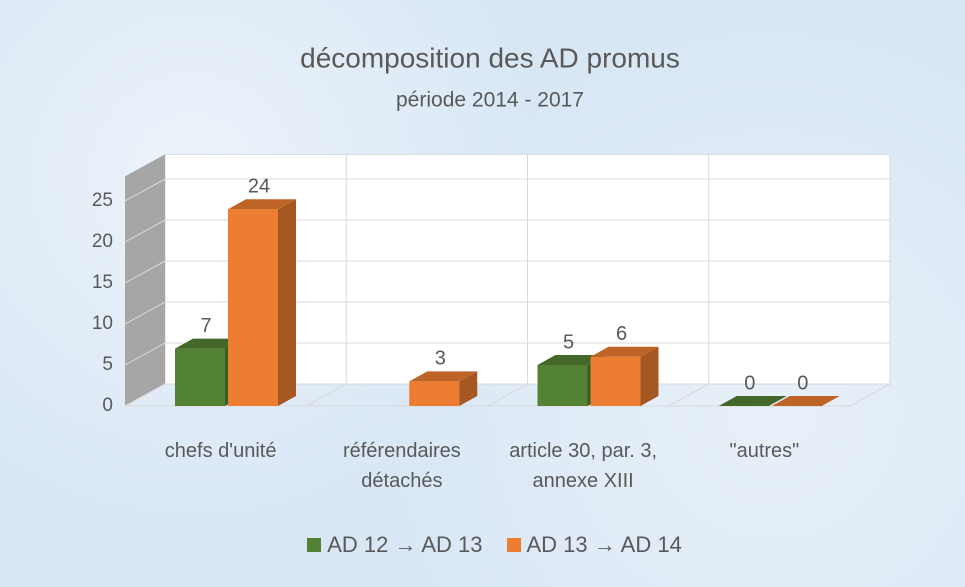  Describe the element at coordinates (102, 282) in the screenshot. I see `y-tick-label: 15` at that location.